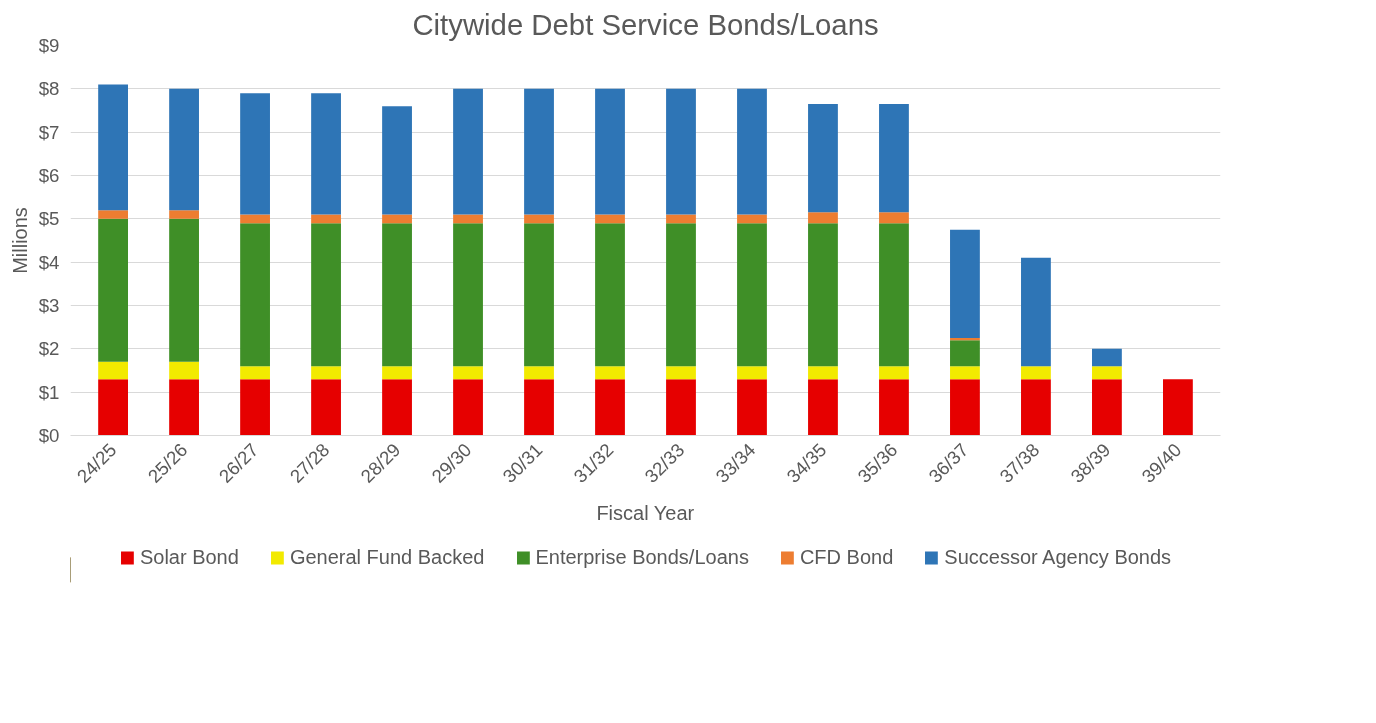 The height and width of the screenshot is (723, 1376). What do you see at coordinates (49, 175) in the screenshot?
I see `y-tick-label: $6` at bounding box center [49, 175].